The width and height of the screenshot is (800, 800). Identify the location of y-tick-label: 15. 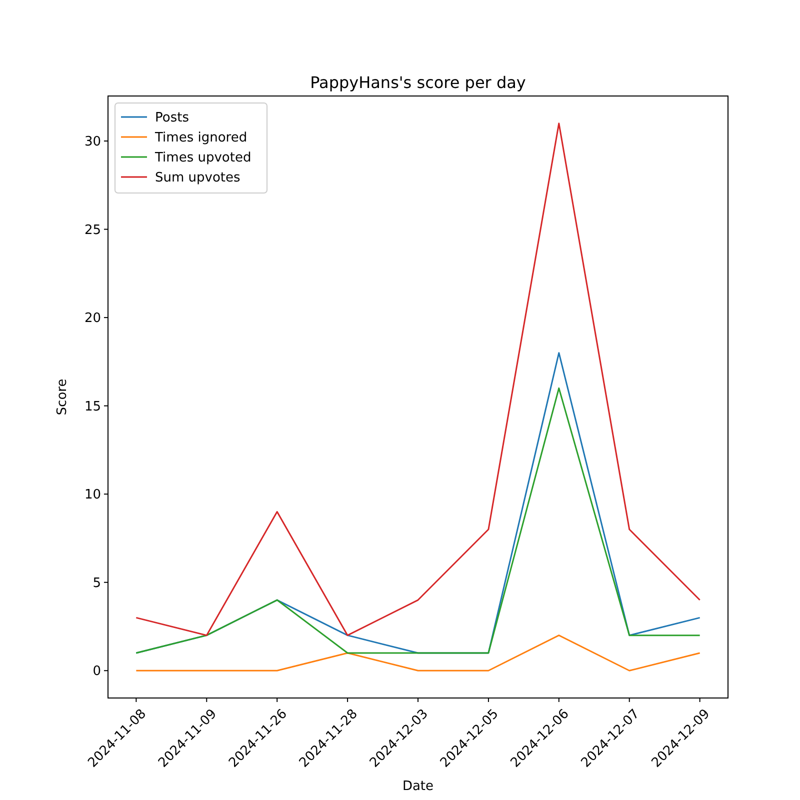
(92, 406).